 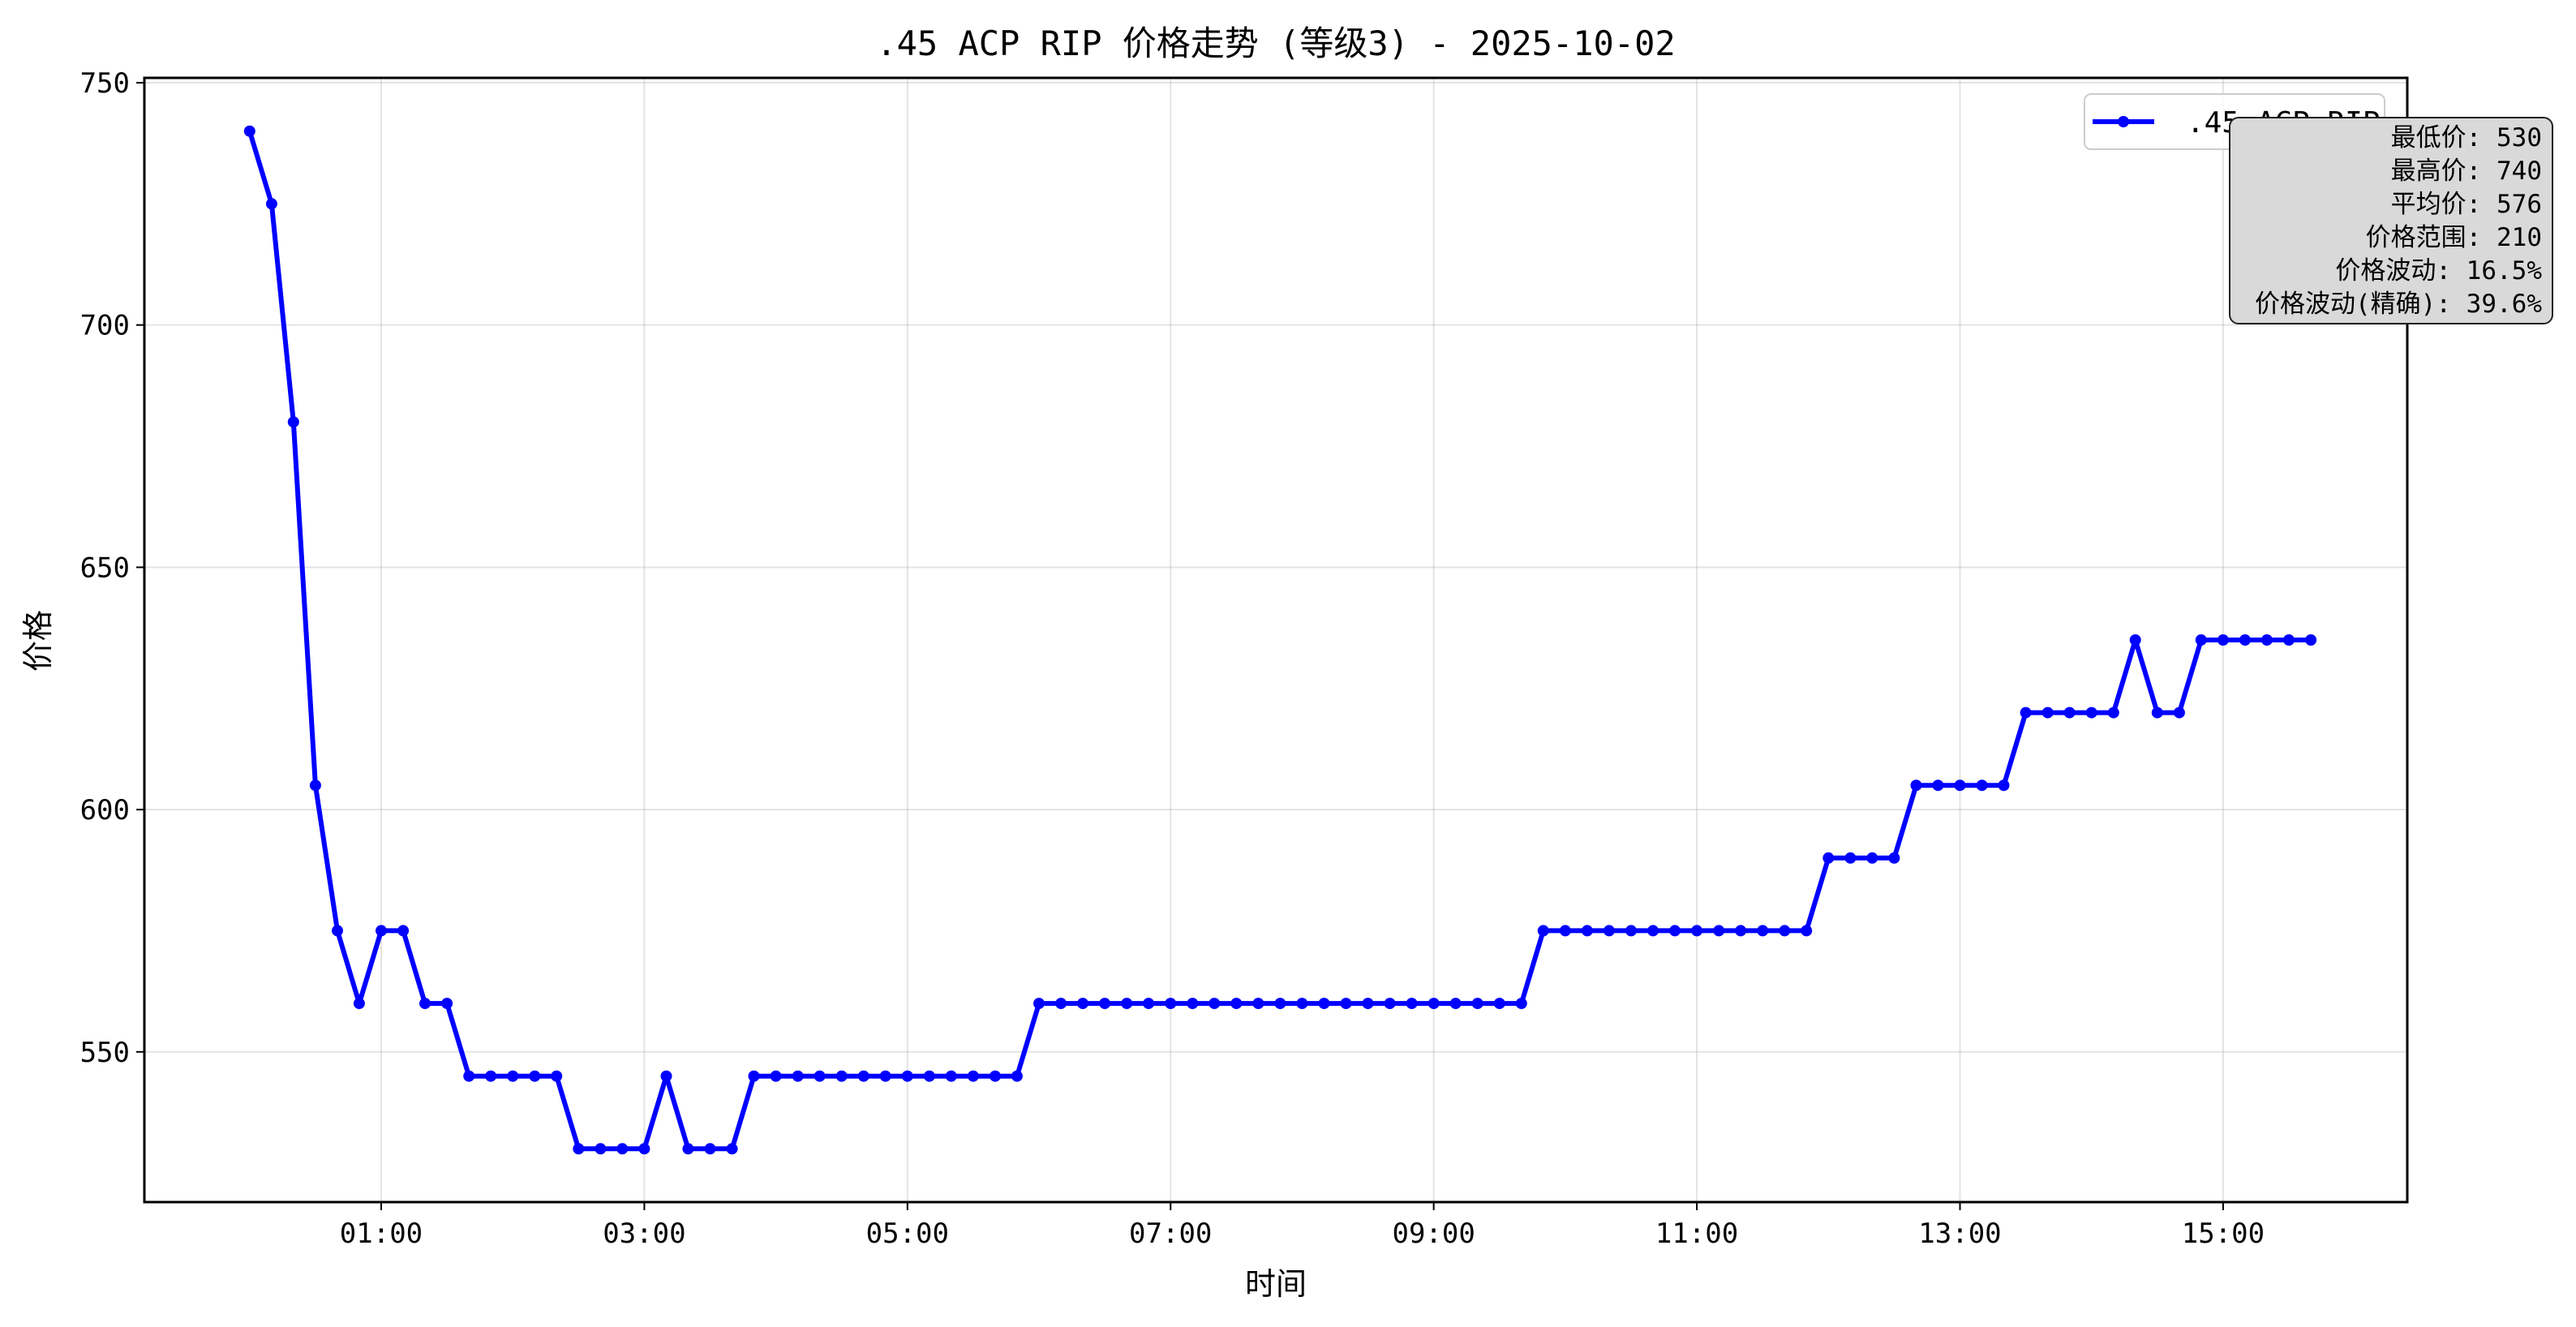 What do you see at coordinates (105, 326) in the screenshot?
I see `y-tick-label: 700` at bounding box center [105, 326].